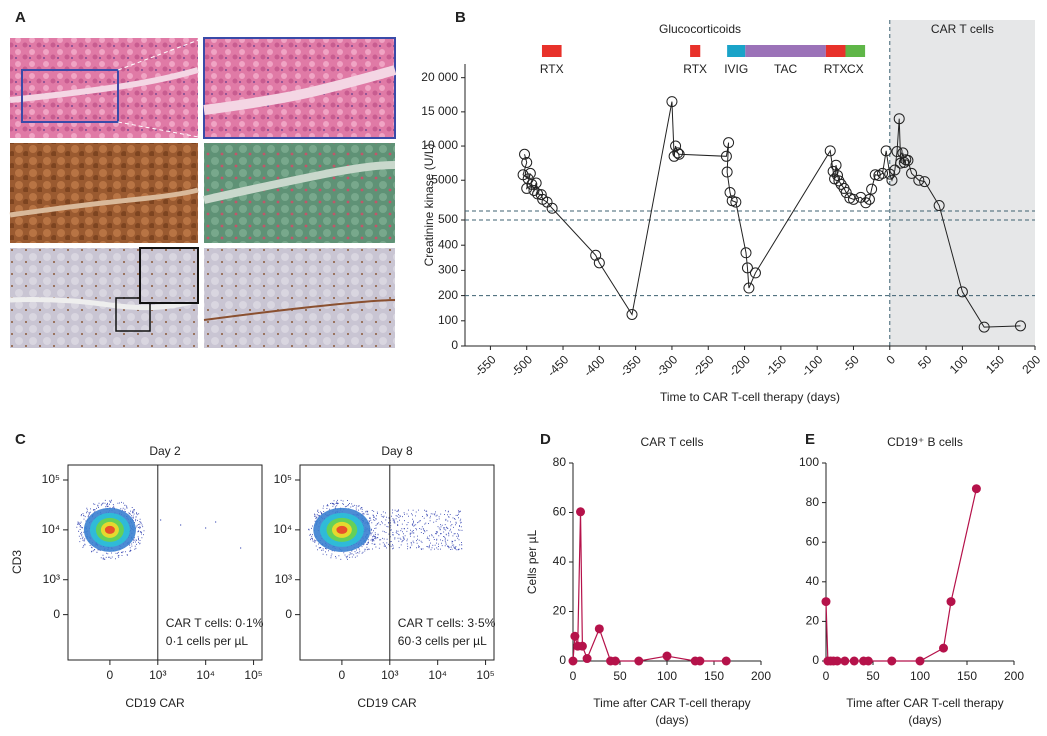  I want to click on x-tick-label: -350, so click(630, 365).